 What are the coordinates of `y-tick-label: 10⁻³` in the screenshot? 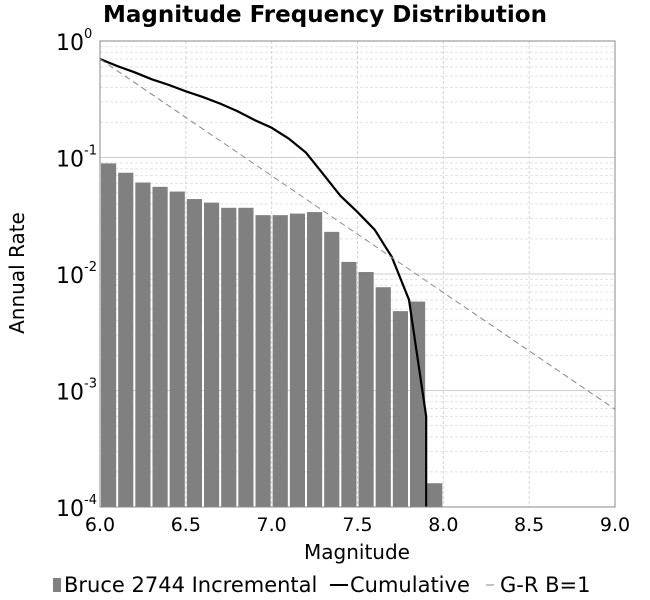 It's located at (76, 391).